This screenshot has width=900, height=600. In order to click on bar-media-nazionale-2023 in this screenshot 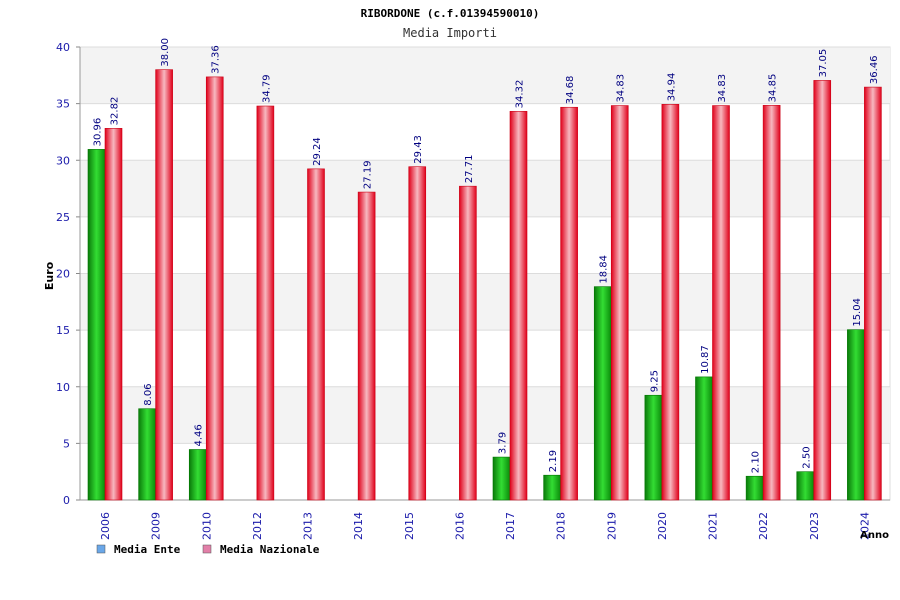, I will do `click(822, 290)`.